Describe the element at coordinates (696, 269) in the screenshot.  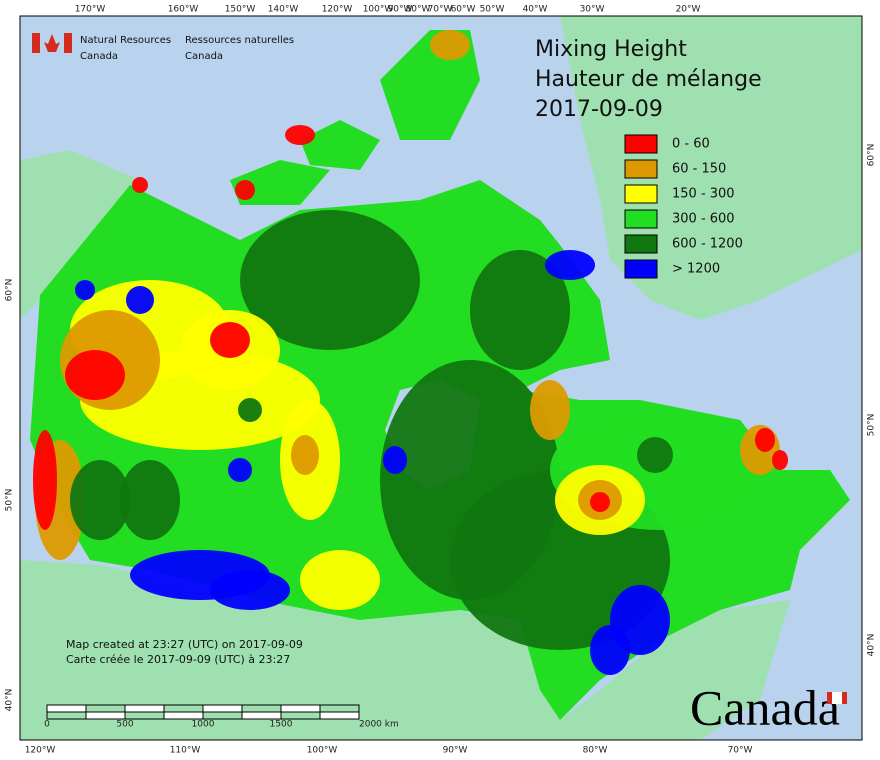
I see `legend-label: > 1200` at that location.